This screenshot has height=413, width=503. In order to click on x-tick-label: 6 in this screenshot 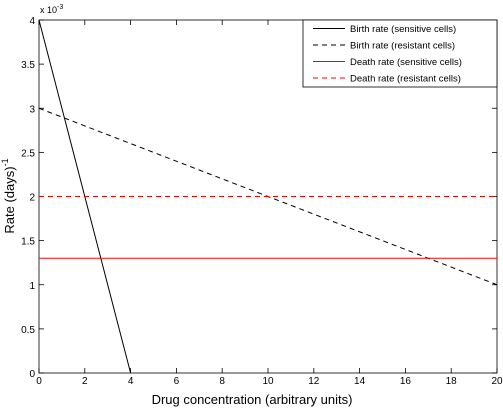, I will do `click(177, 381)`.